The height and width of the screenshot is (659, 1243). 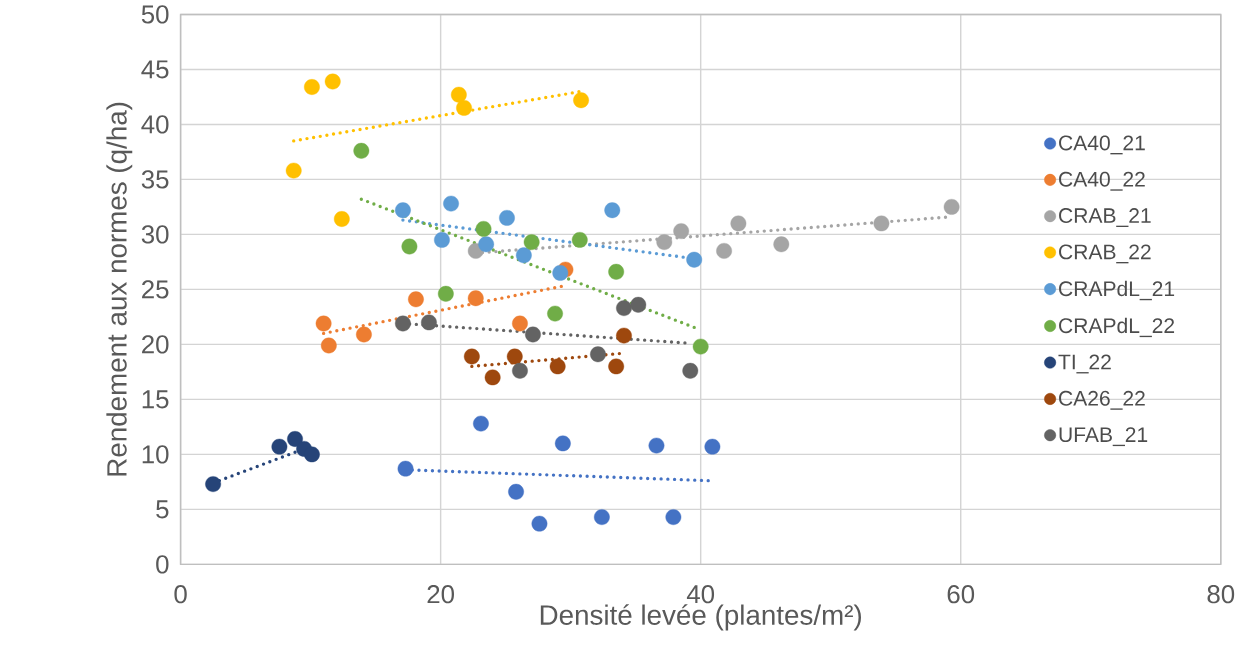 I want to click on x-axis-title: Densité levée (plantes/m²), so click(x=700, y=617).